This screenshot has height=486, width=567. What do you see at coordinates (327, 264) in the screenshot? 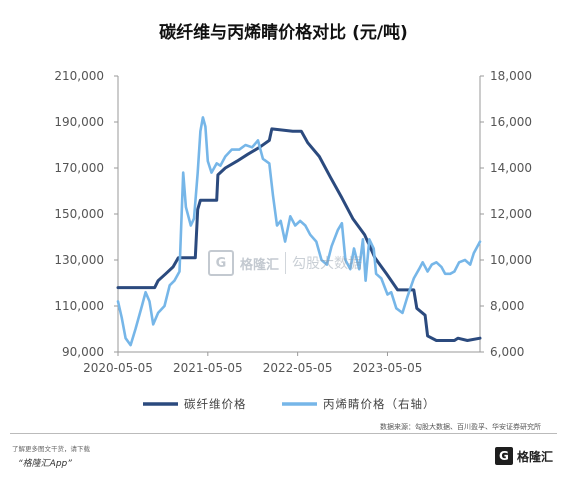
I see `watermark-source: 勾股大数据` at bounding box center [327, 264].